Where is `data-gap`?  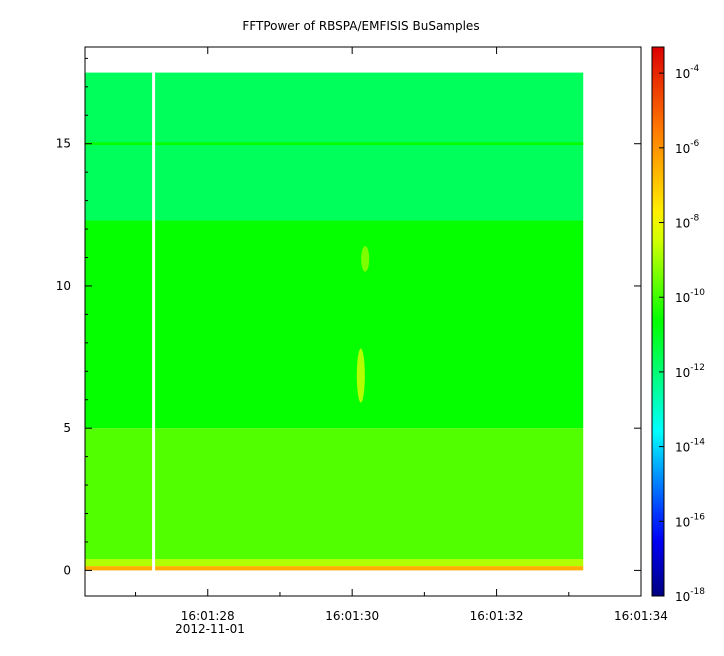 data-gap is located at coordinates (154, 323).